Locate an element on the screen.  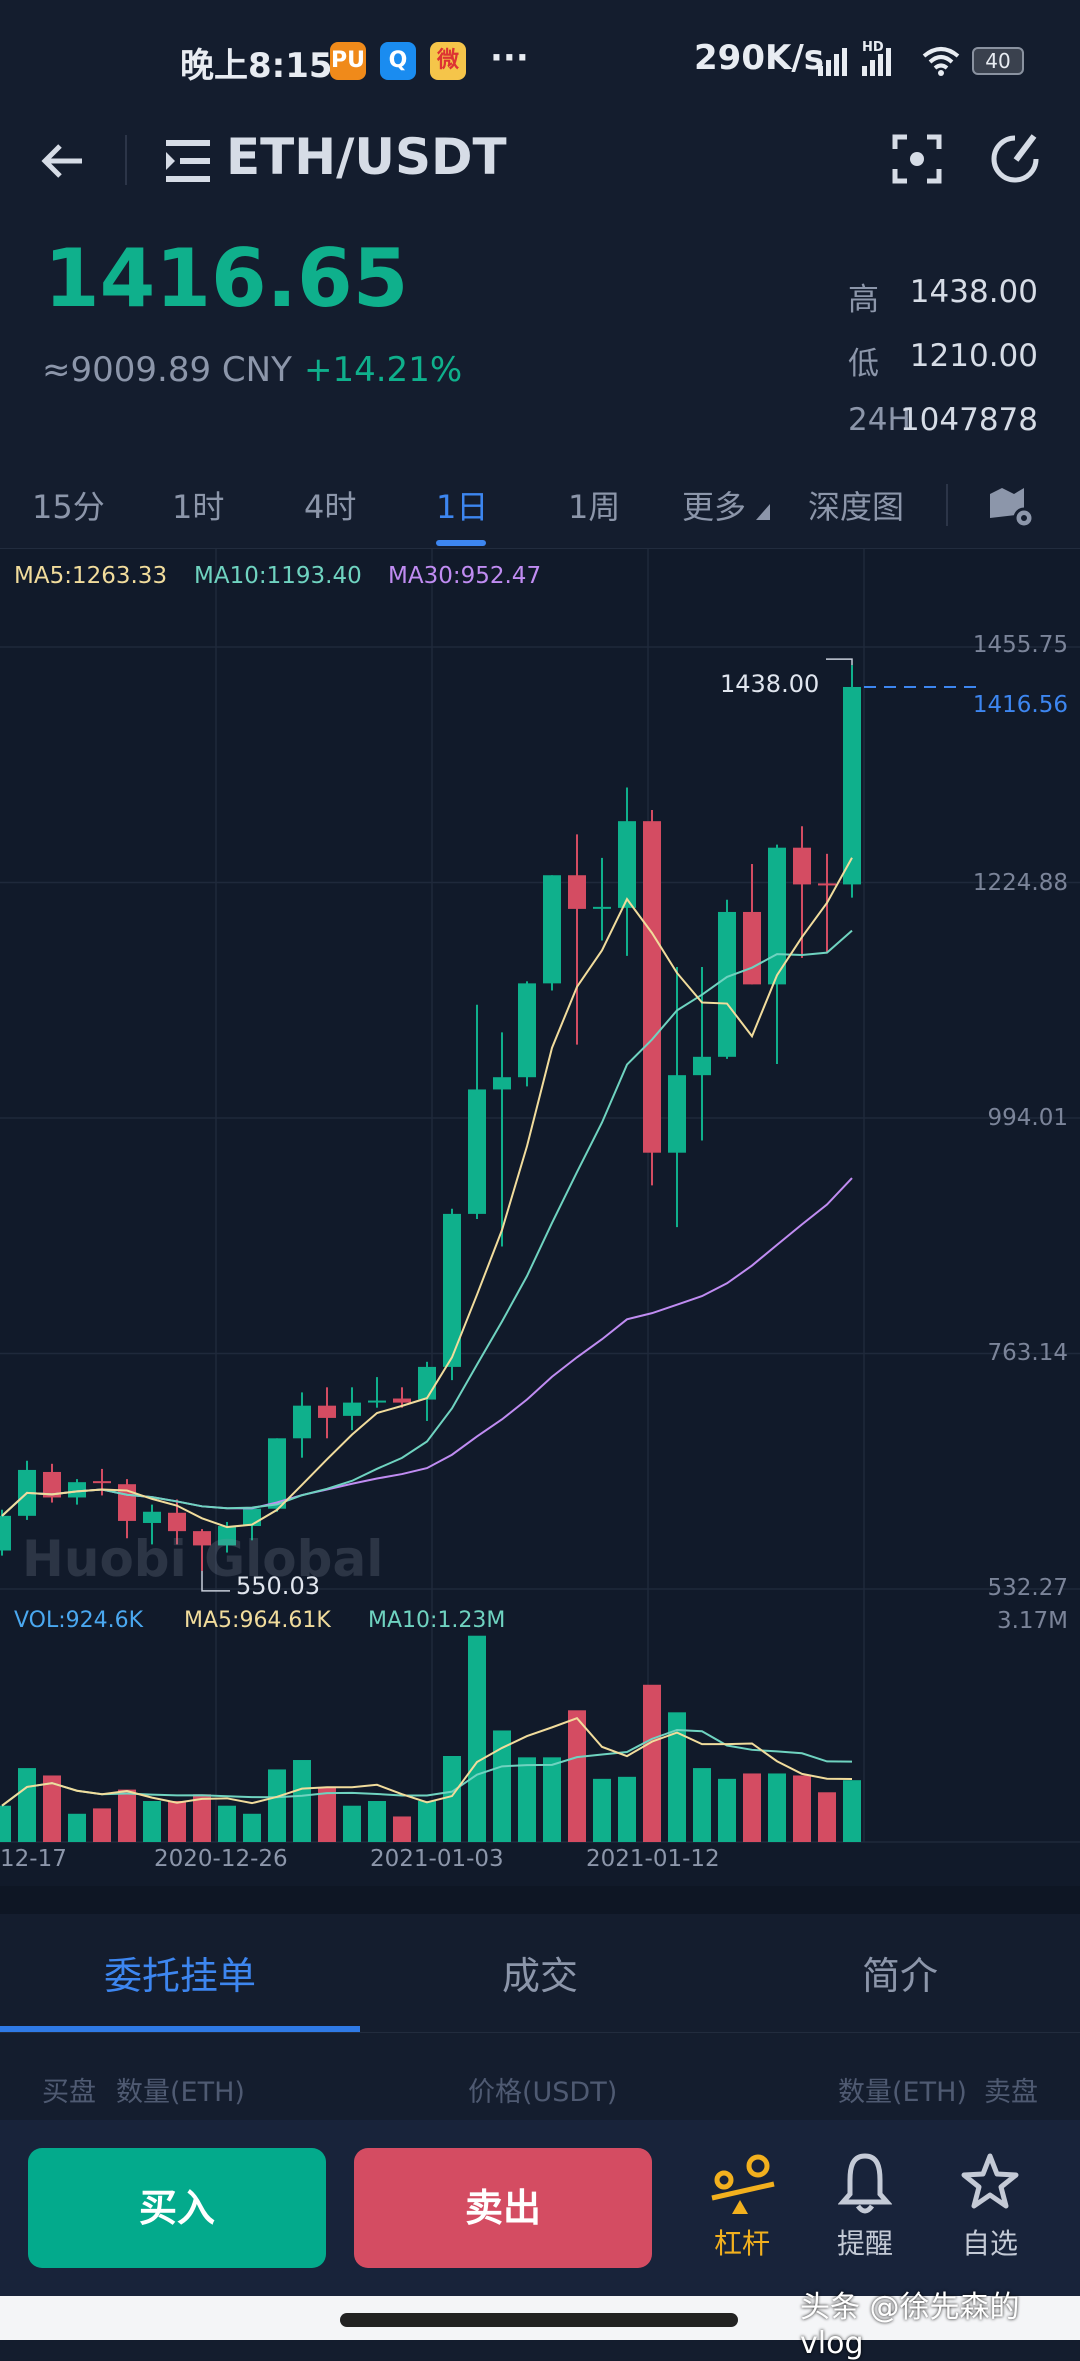
hd-indicator: HD is located at coordinates (873, 47).